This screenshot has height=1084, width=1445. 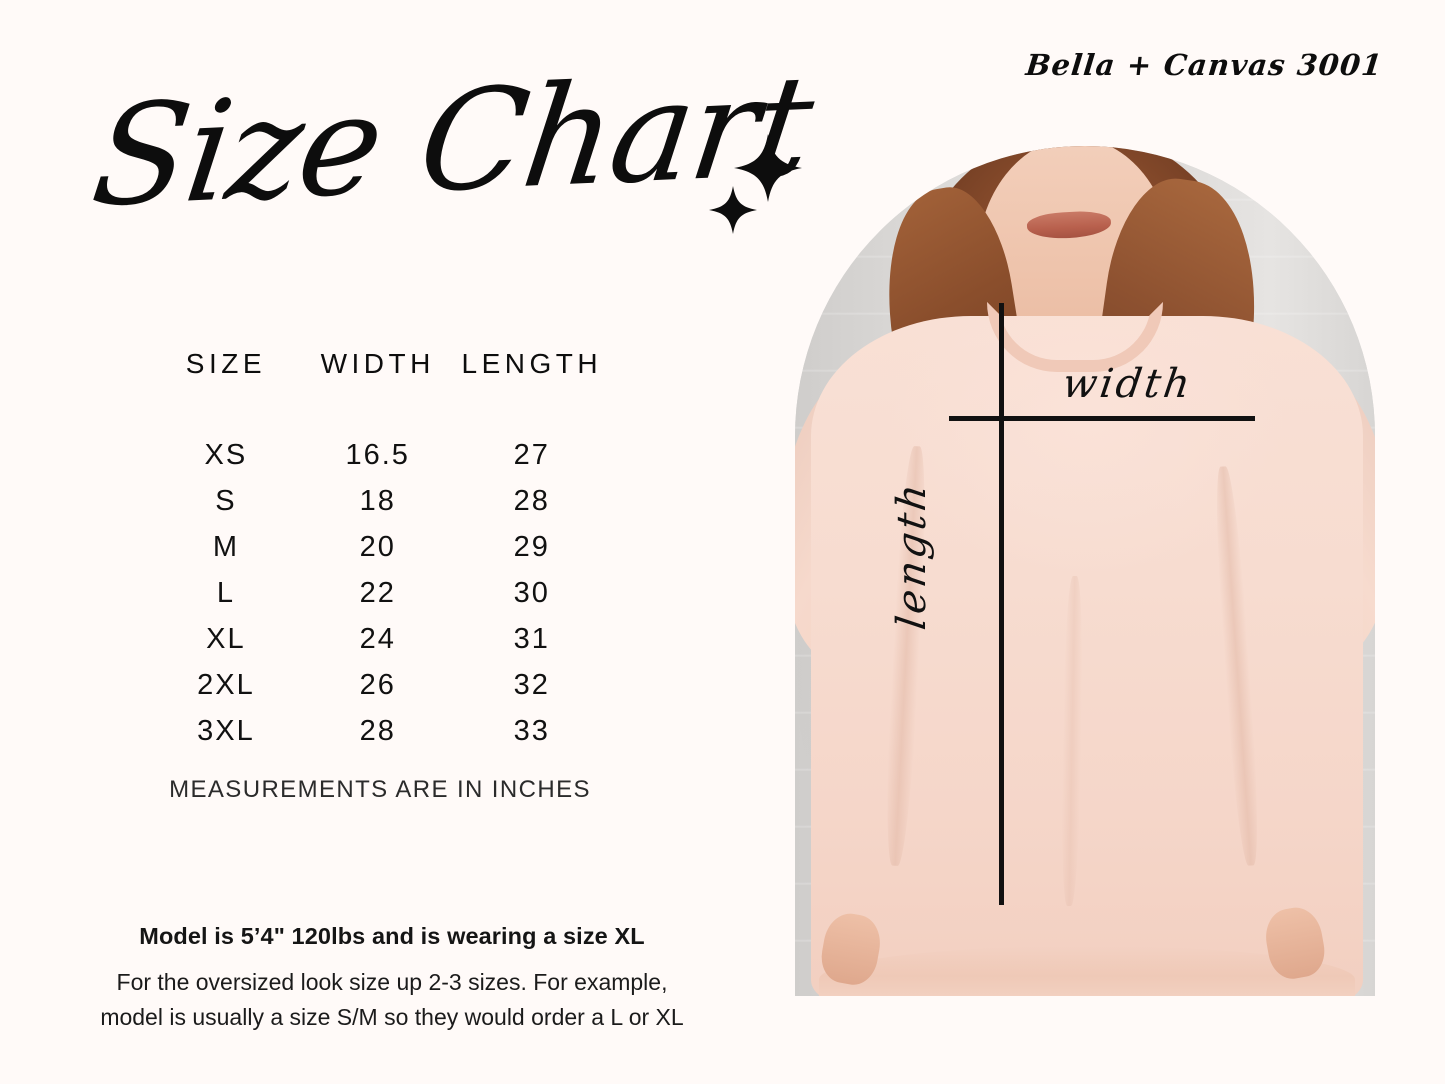 I want to click on cell-width: 22, so click(x=377, y=592).